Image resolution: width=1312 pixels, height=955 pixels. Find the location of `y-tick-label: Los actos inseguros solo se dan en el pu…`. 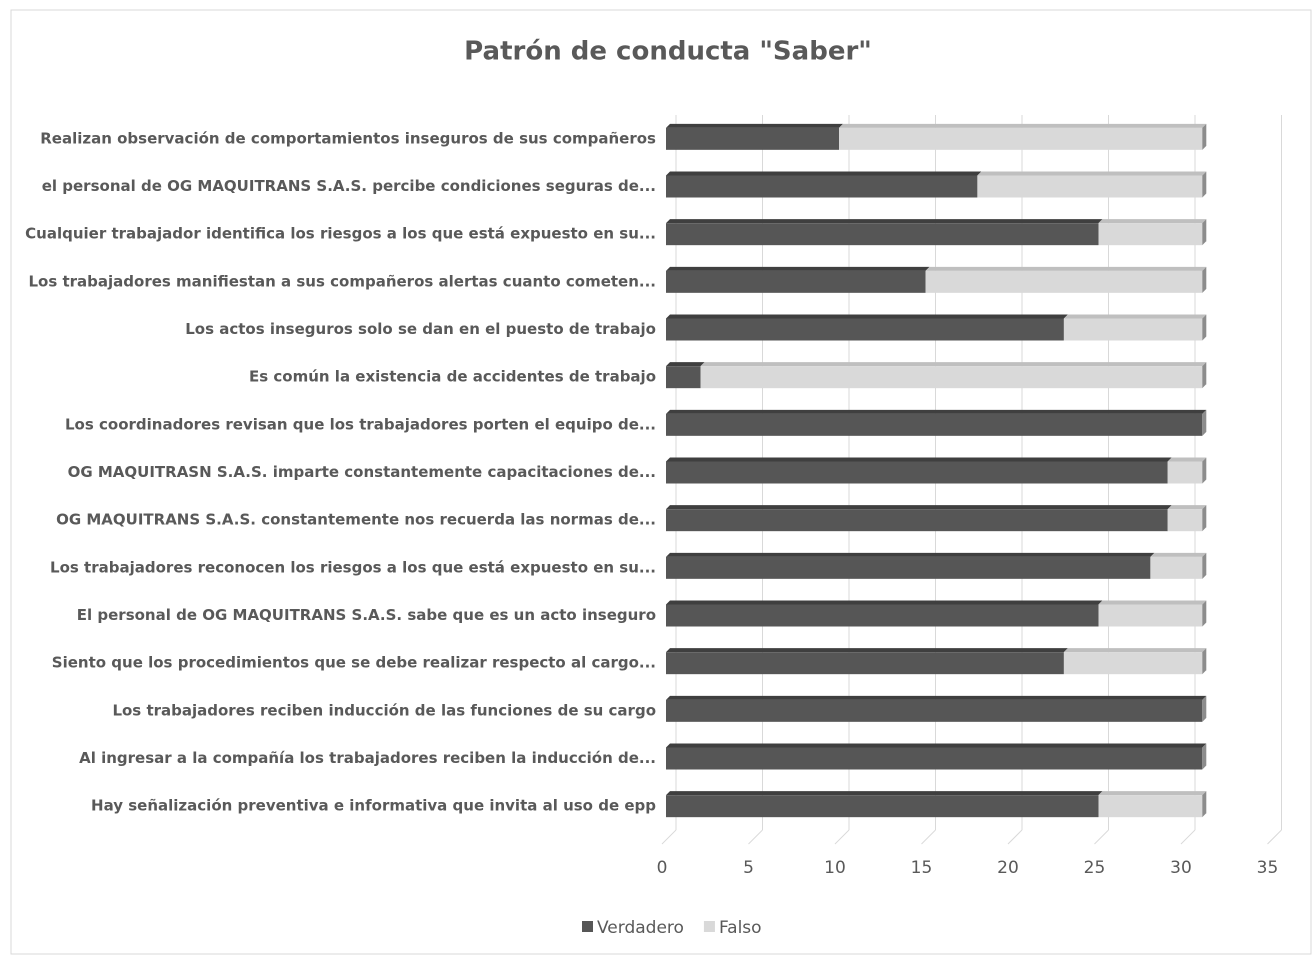

y-tick-label: Los actos inseguros solo se dan en el pu… is located at coordinates (420, 329).